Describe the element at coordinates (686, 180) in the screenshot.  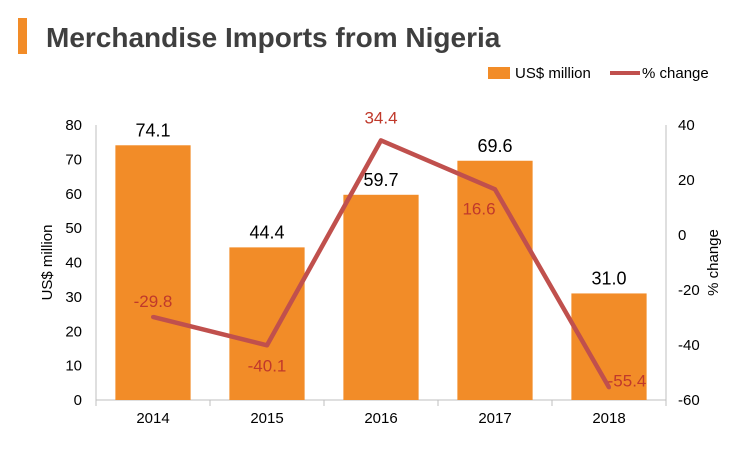
I see `y-tick-label-right: 20` at that location.